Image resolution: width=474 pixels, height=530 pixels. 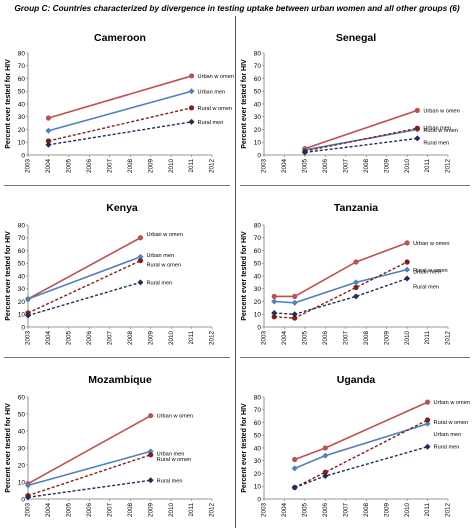 I want to click on x-tick-label: 2012, so click(x=212, y=338).